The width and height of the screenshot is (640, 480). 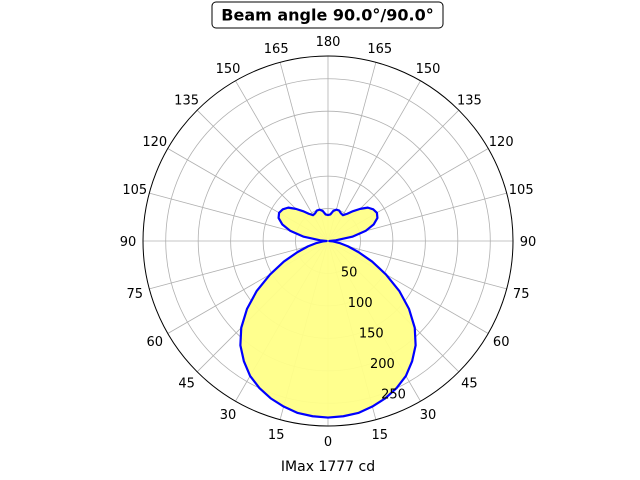 What do you see at coordinates (428, 69) in the screenshot?
I see `angle-label-150: 150` at bounding box center [428, 69].